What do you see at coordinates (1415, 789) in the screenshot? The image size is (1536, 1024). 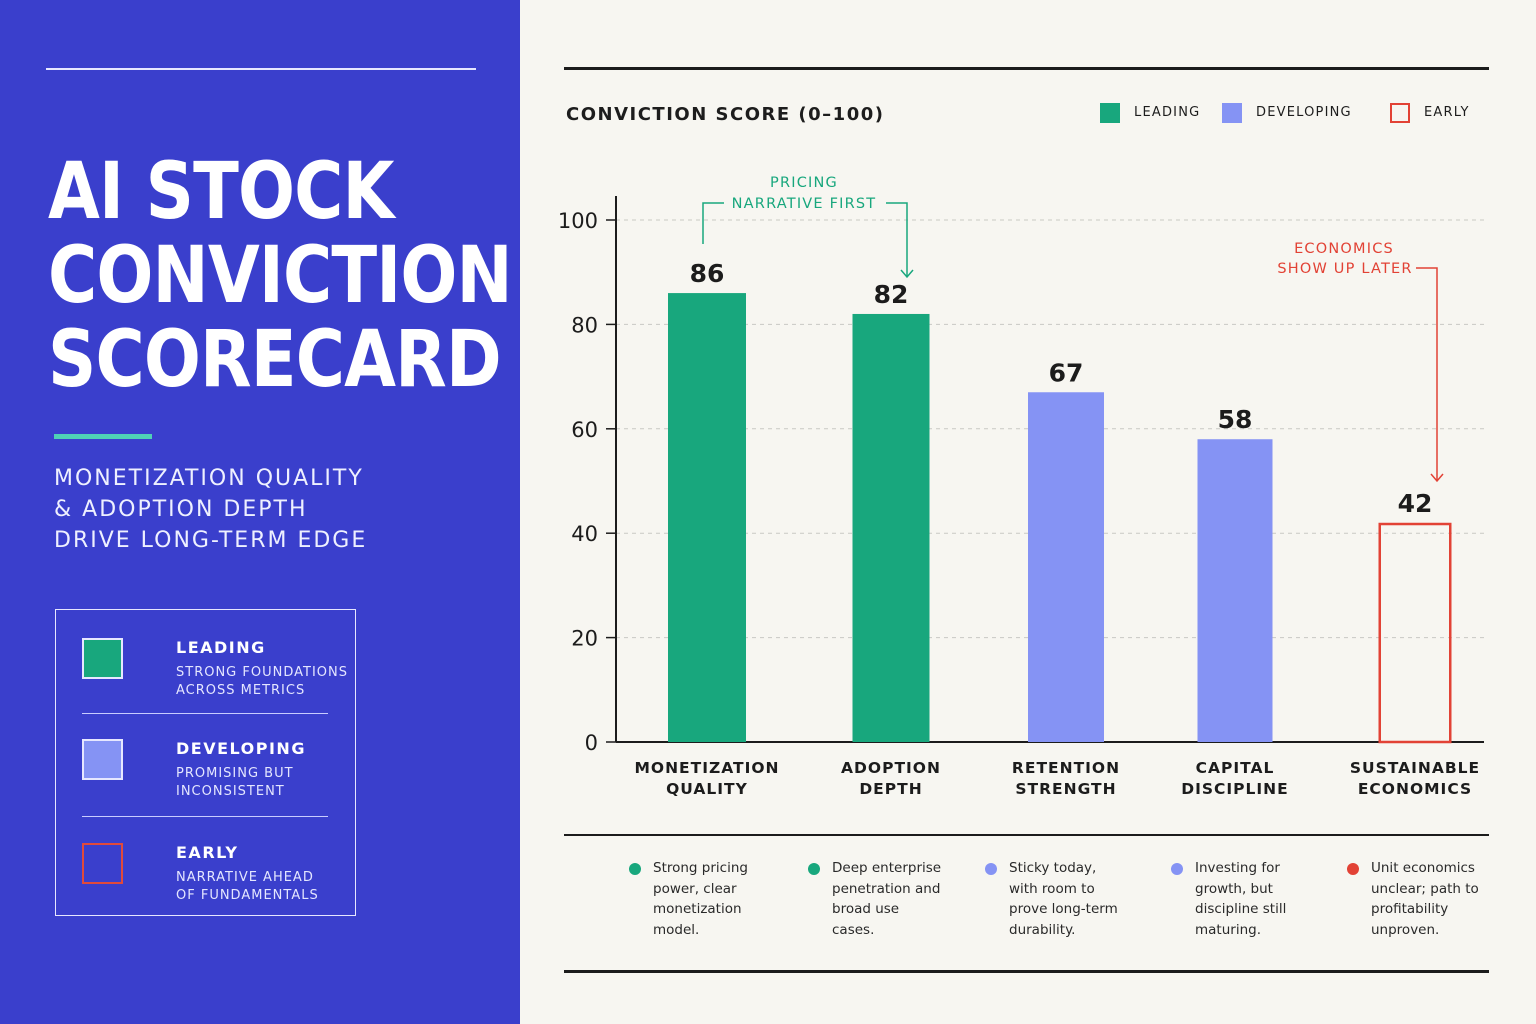 I see `x-tick-label: ECONOMICS` at bounding box center [1415, 789].